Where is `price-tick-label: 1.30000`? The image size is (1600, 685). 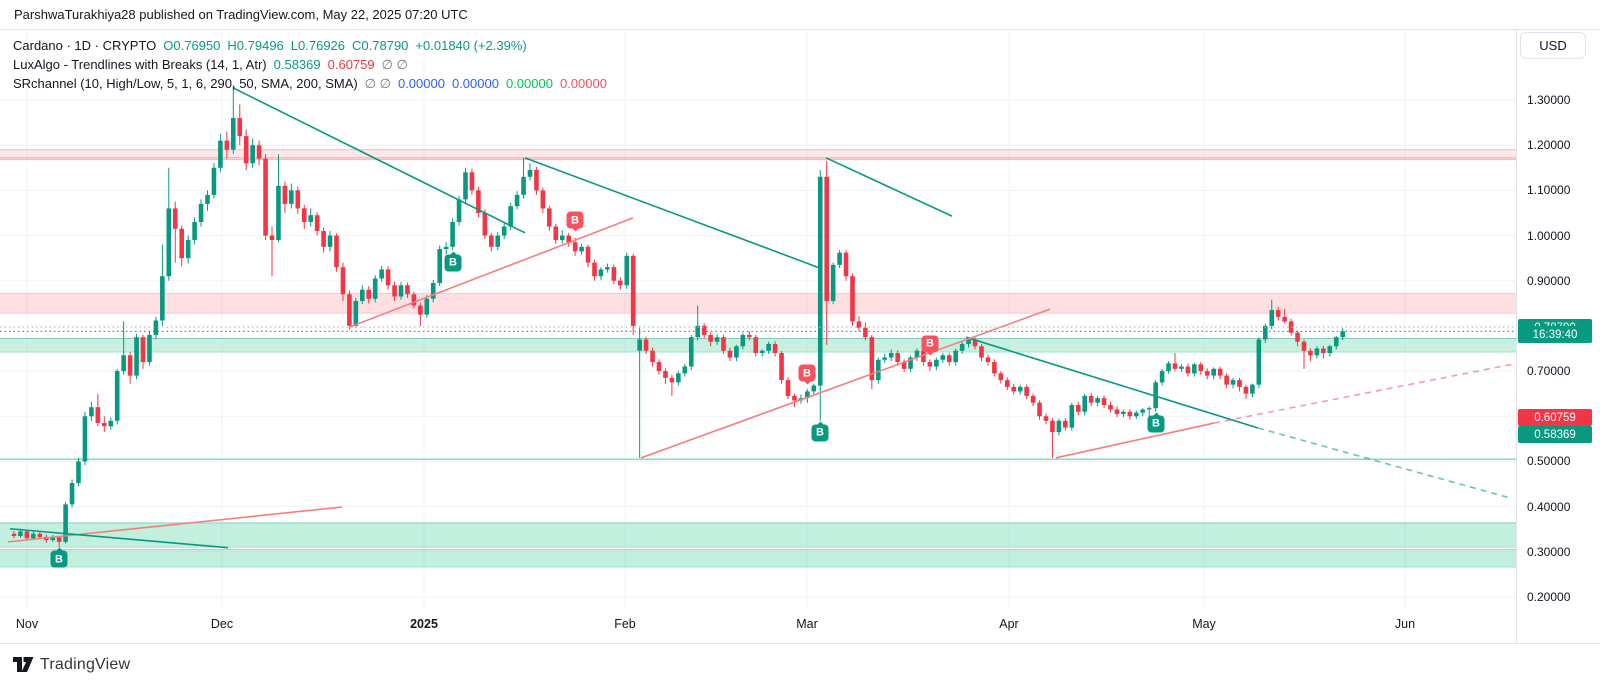
price-tick-label: 1.30000 is located at coordinates (1549, 100).